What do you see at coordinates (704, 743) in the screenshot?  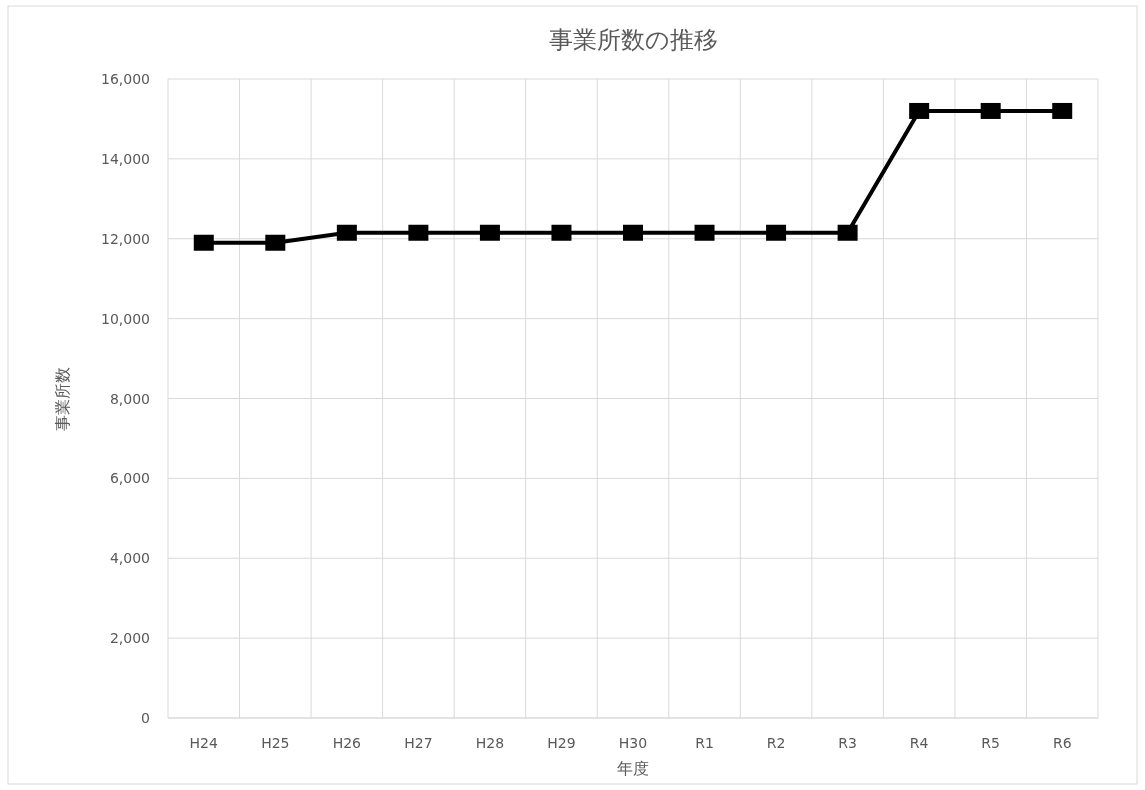 I see `x-tick-label: R1` at bounding box center [704, 743].